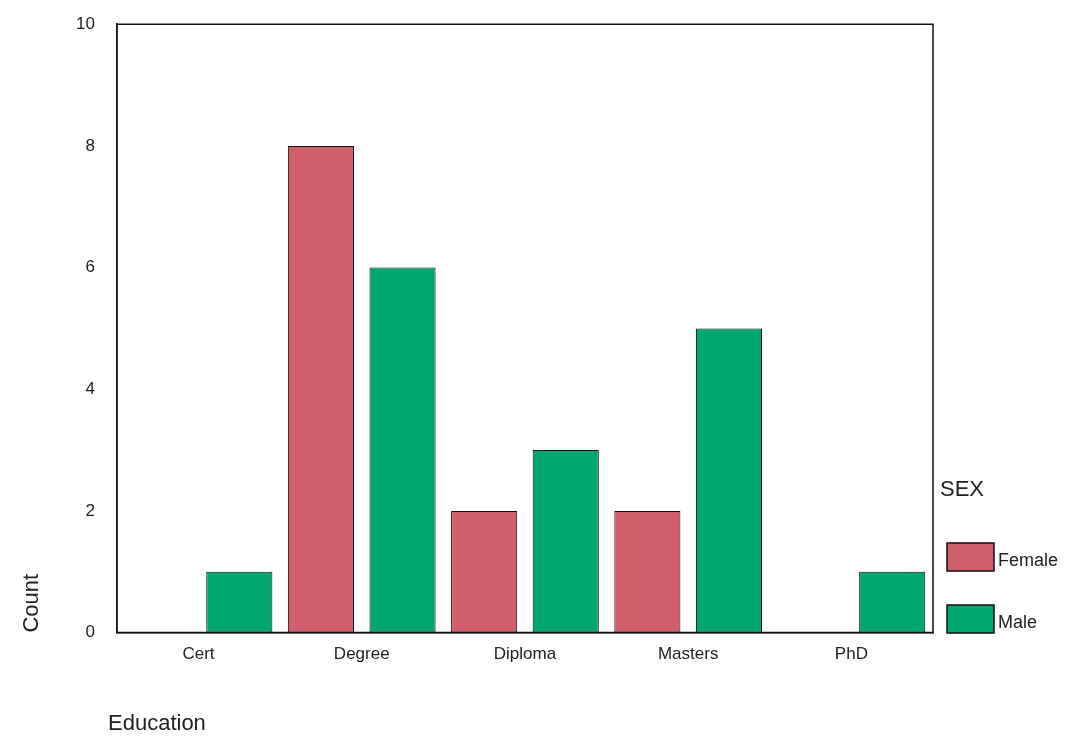  I want to click on y-tick-label: 0, so click(90, 632).